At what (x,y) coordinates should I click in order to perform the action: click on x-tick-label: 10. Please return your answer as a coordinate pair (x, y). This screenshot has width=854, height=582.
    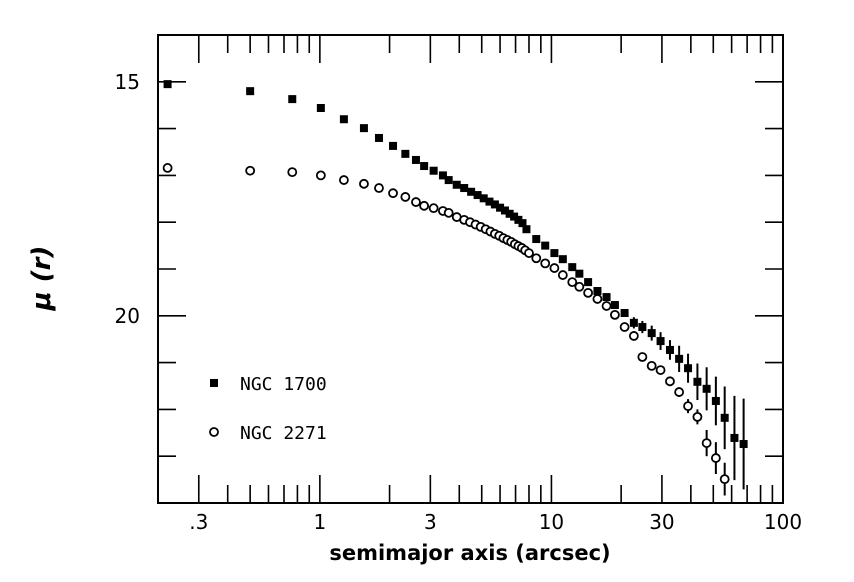
    Looking at the image, I should click on (551, 522).